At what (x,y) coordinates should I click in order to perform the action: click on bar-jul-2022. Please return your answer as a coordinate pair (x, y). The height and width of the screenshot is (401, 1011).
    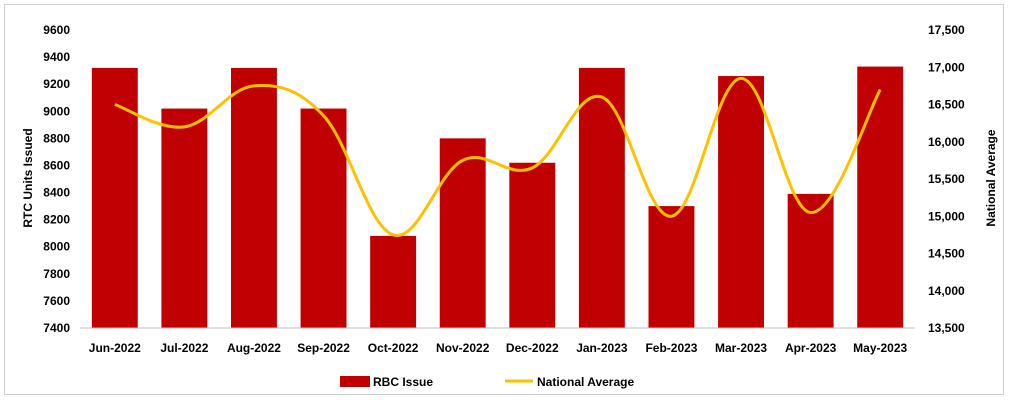
    Looking at the image, I should click on (184, 218).